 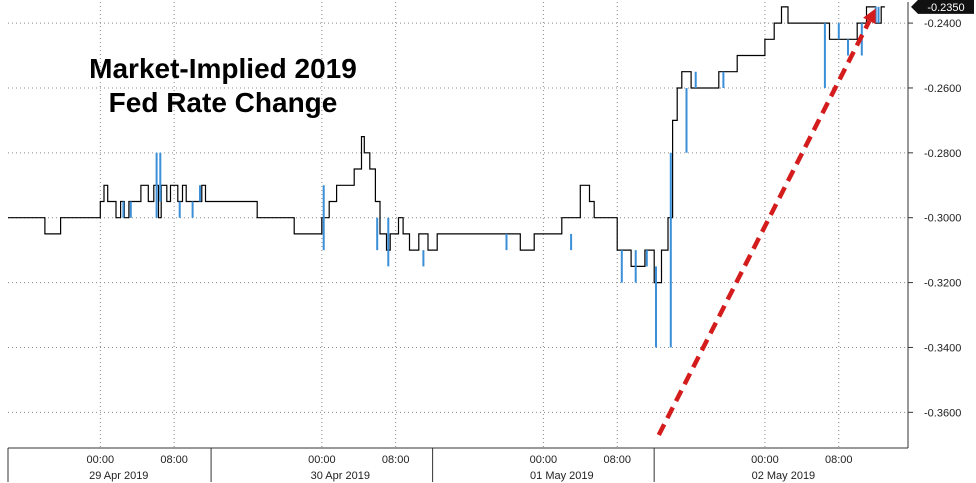 I want to click on x-date-label: 30 Apr 2019, so click(x=340, y=476).